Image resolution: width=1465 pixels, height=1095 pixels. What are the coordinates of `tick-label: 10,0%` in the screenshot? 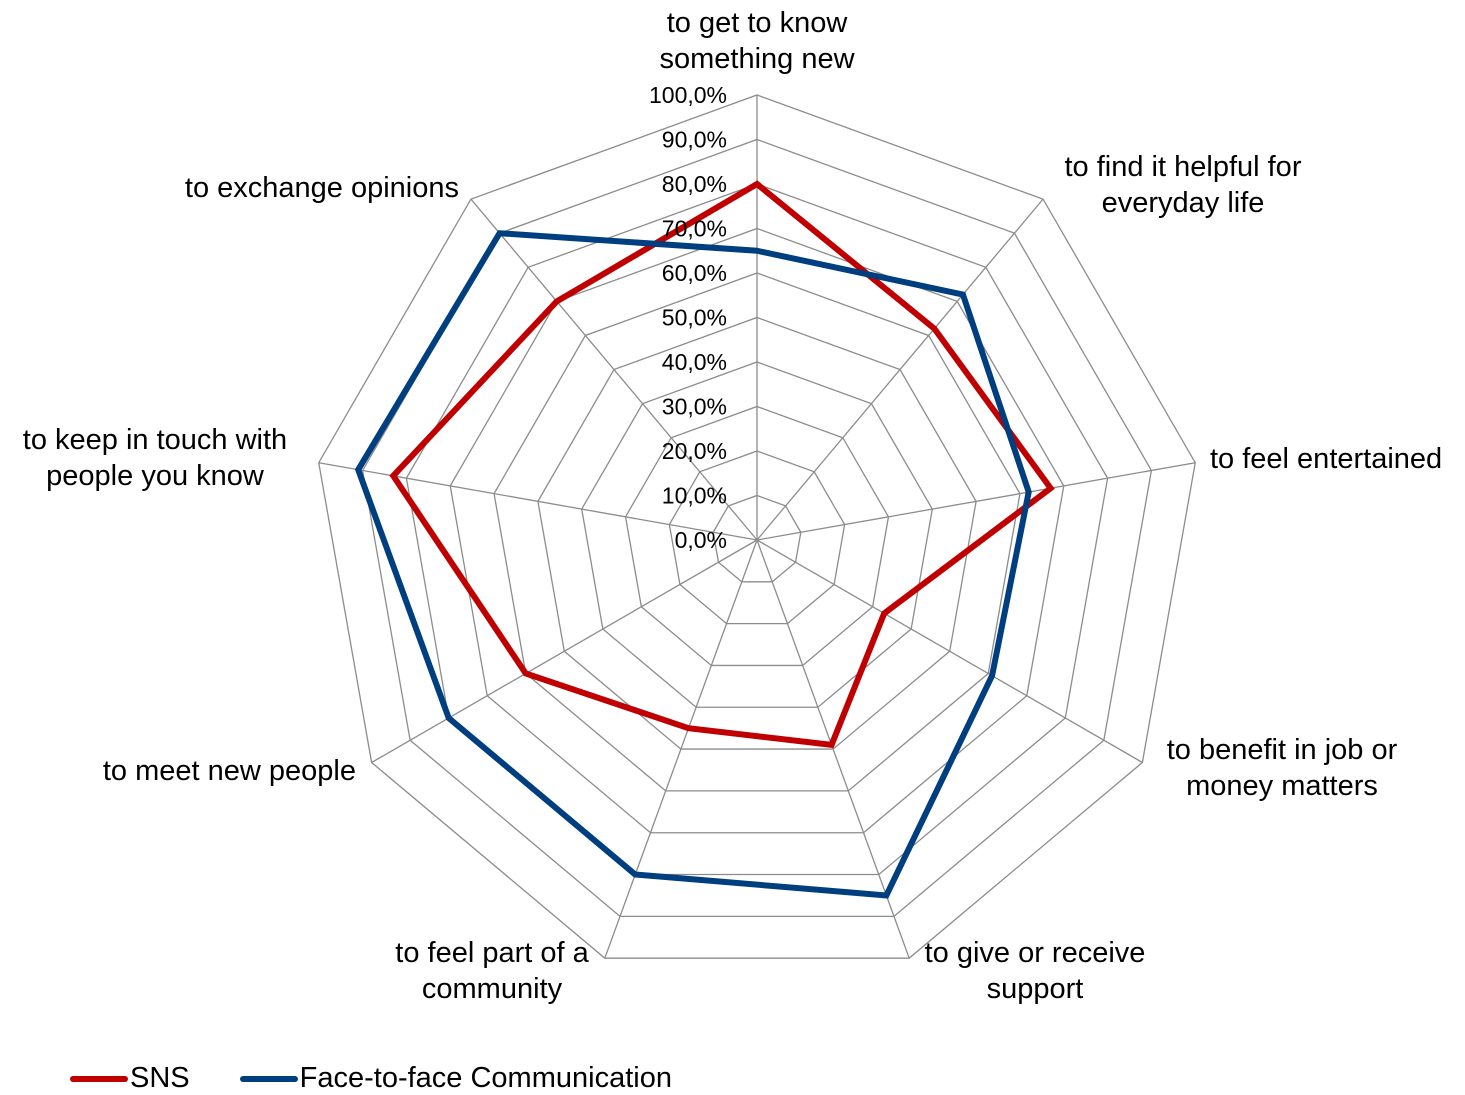 It's located at (694, 496).